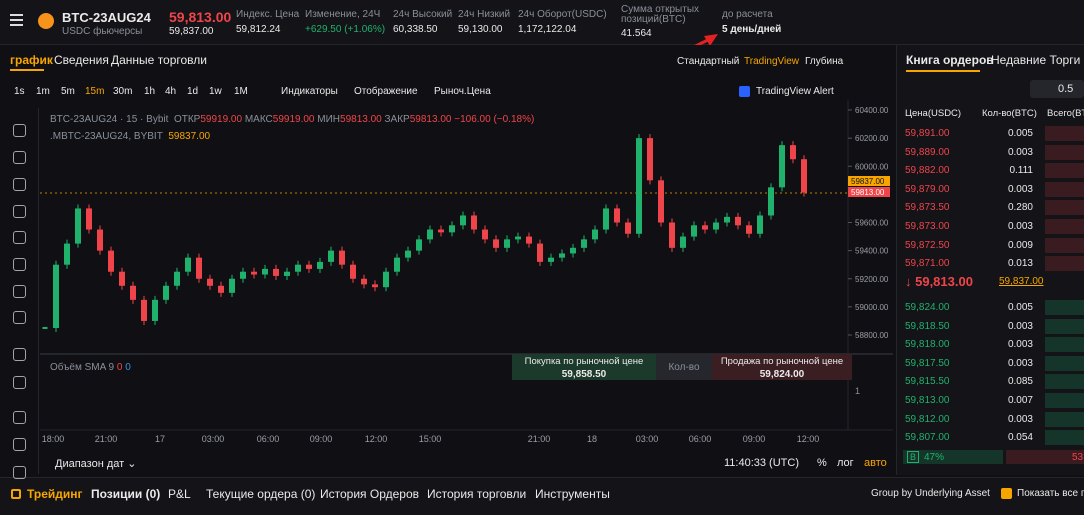 This screenshot has height=515, width=1084. Describe the element at coordinates (484, 14) in the screenshot. I see `stat-label: 24ч Низкий` at that location.